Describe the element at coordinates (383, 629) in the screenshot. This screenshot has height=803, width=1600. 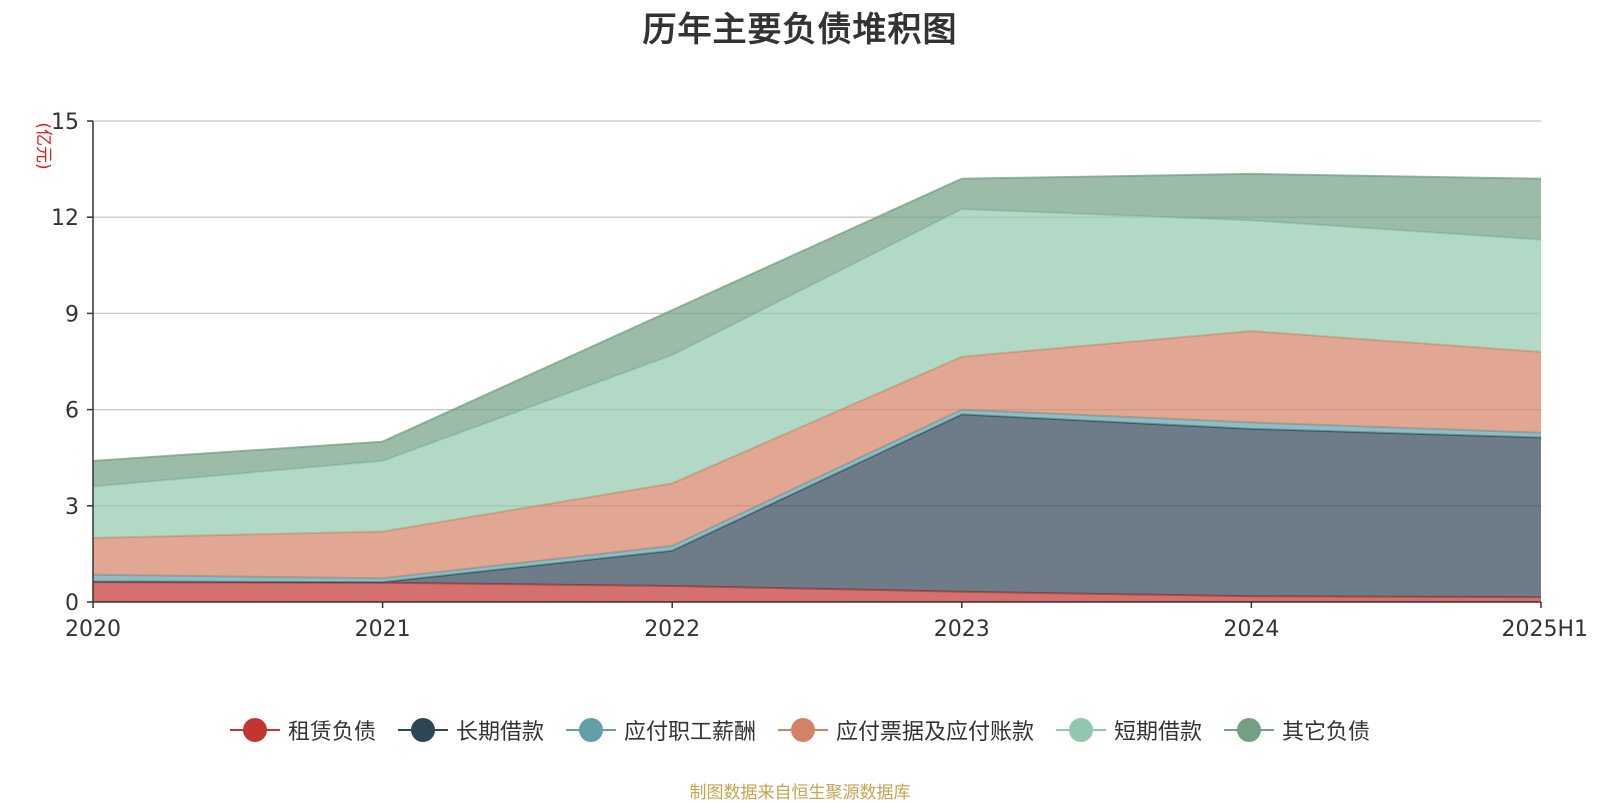
I see `x-tick-label: 2021` at that location.